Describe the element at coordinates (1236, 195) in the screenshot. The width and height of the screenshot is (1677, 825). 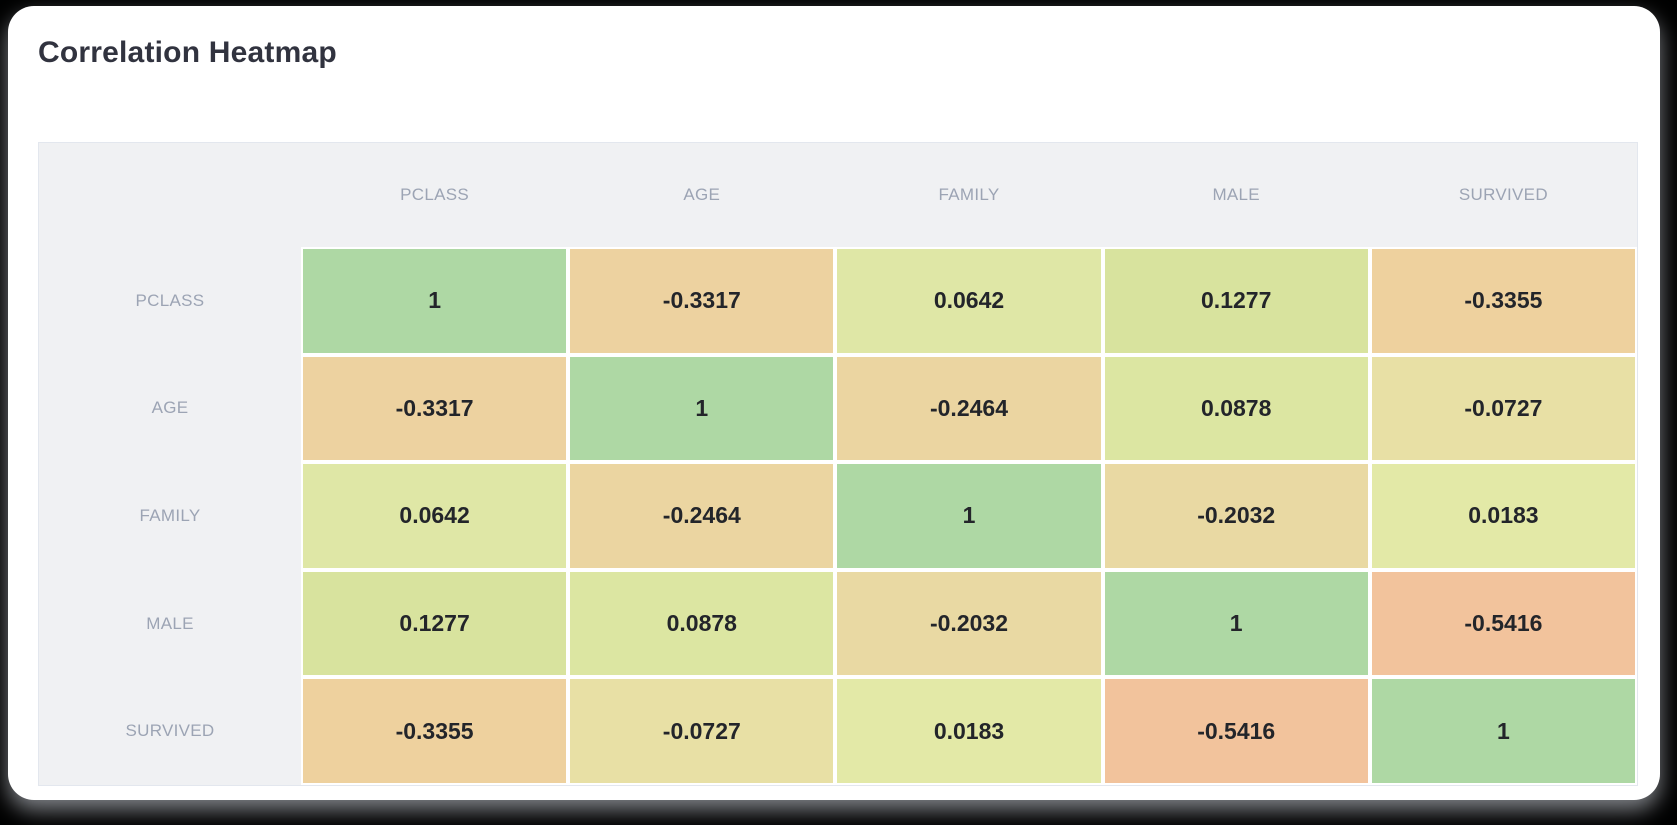
I see `column-header: MALE` at that location.